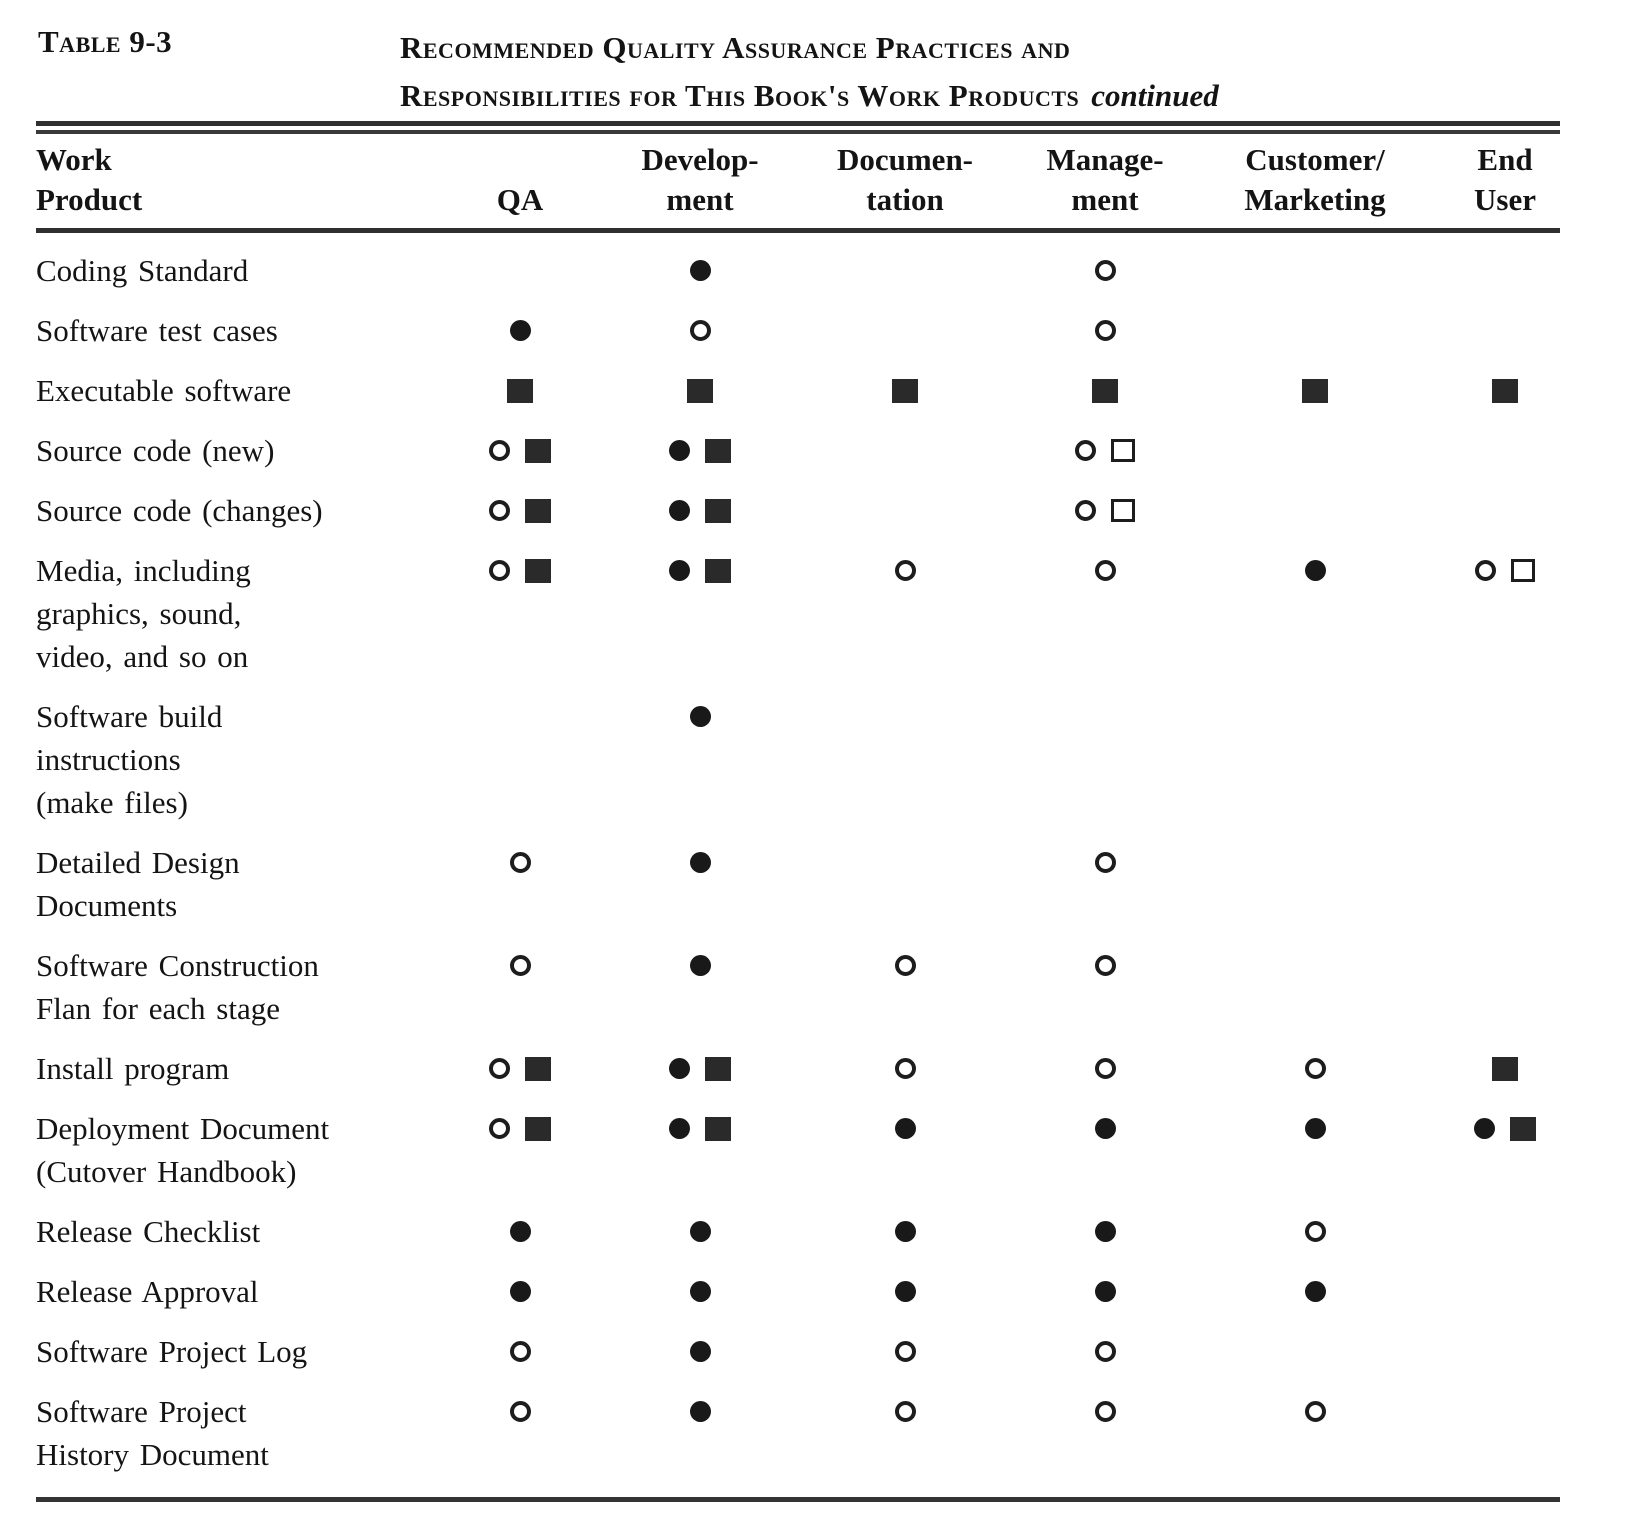 This screenshot has width=1642, height=1538. What do you see at coordinates (520, 199) in the screenshot?
I see `header-line: QA` at bounding box center [520, 199].